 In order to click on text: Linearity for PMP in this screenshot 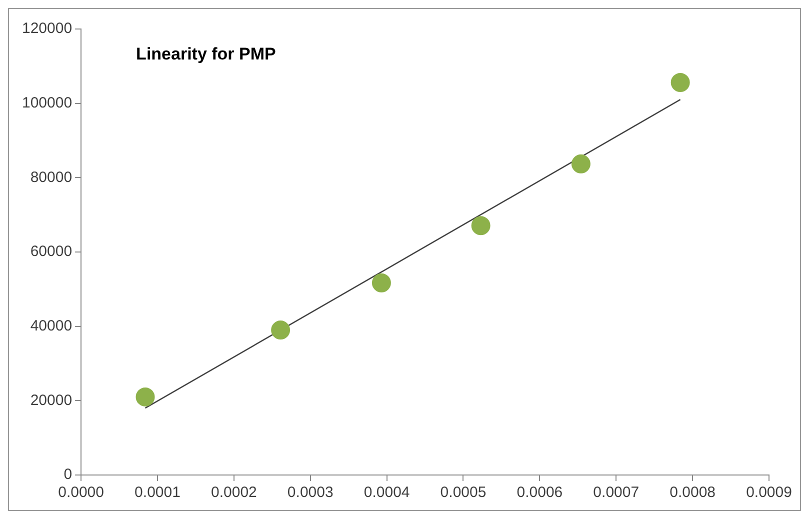, I will do `click(206, 54)`.